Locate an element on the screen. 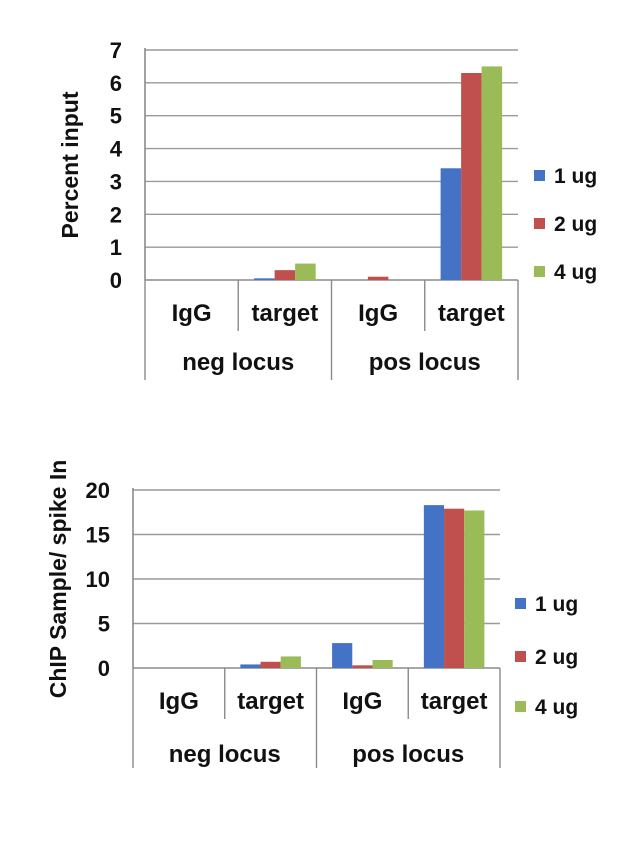 The height and width of the screenshot is (848, 640). y-axis-label: ChIP Sample/ spike In is located at coordinates (58, 579).